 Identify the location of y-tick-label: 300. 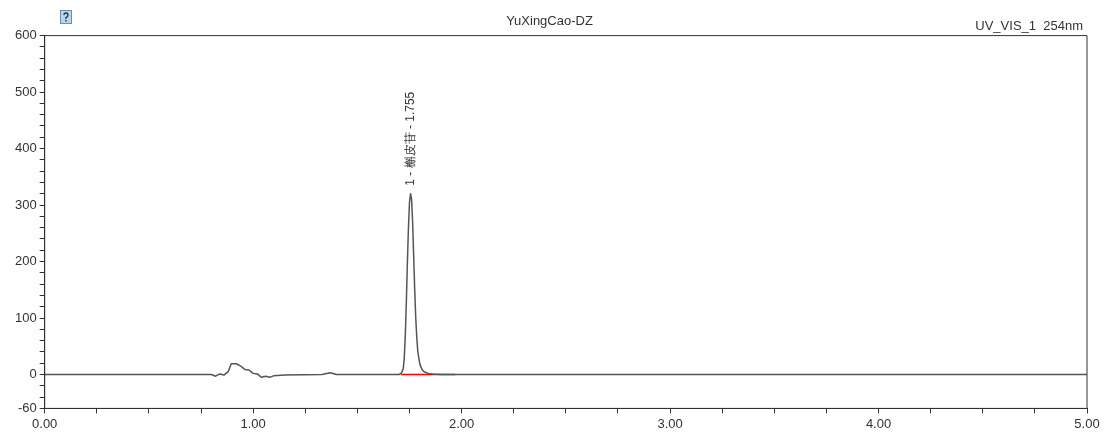
(25, 204).